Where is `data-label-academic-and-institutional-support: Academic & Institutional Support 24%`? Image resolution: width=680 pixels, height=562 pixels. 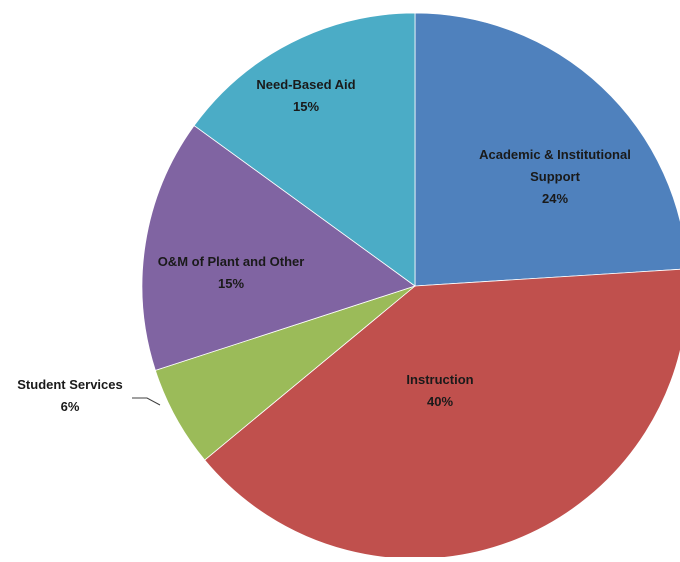 data-label-academic-and-institutional-support: Academic & Institutional Support 24% is located at coordinates (555, 176).